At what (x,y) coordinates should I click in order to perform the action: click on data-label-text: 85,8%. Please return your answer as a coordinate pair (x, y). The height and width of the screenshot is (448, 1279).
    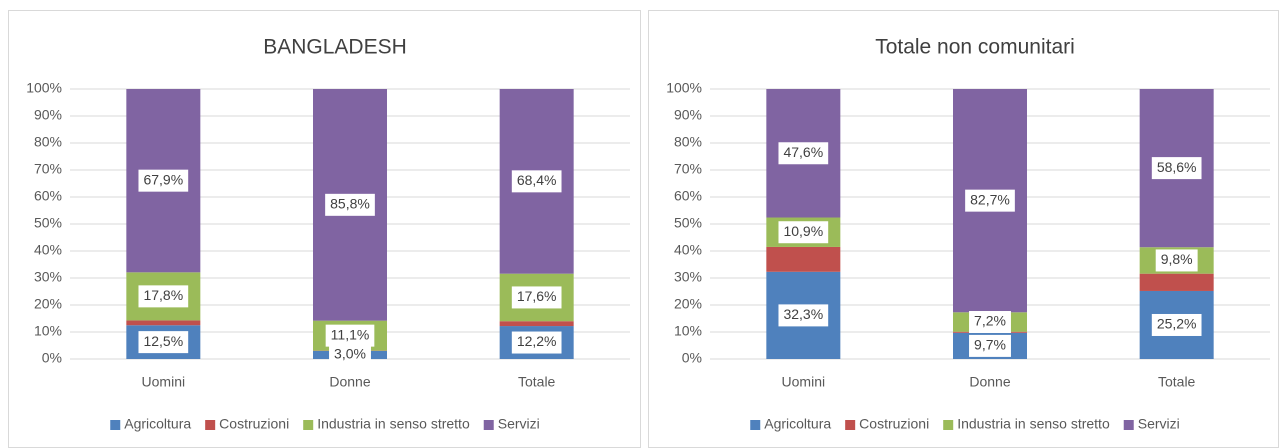
    Looking at the image, I should click on (350, 204).